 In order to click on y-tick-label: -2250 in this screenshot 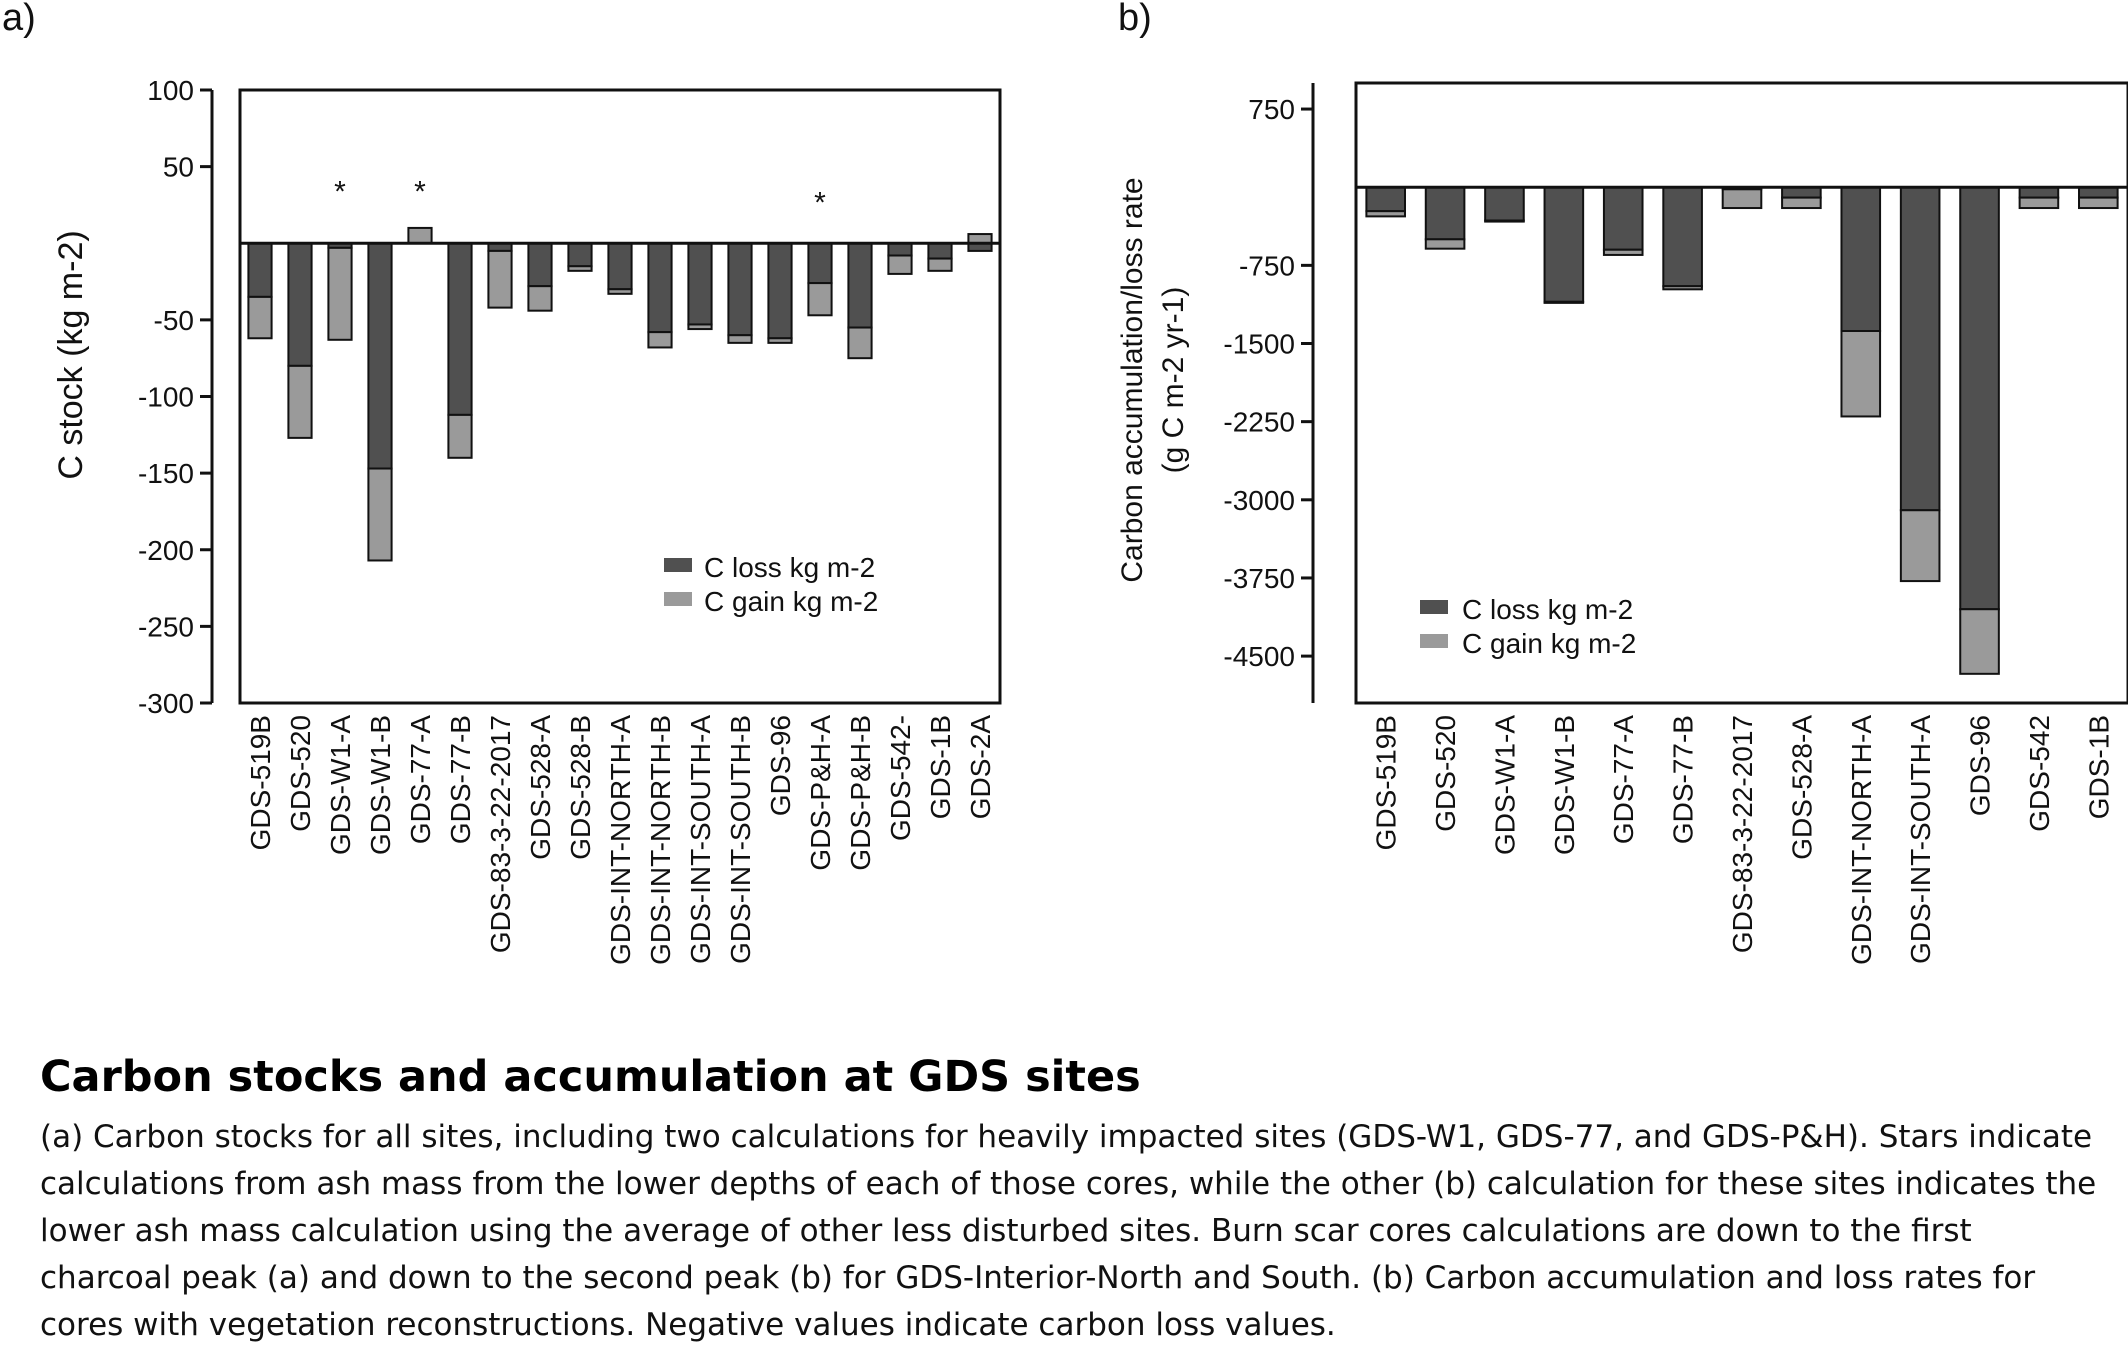, I will do `click(1259, 422)`.